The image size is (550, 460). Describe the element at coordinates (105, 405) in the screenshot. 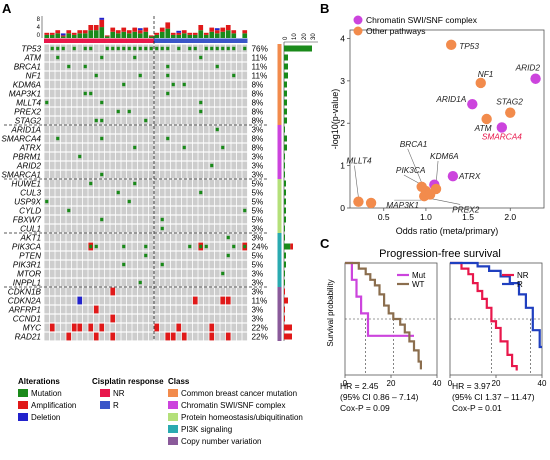

I see `legend-r-swatch` at that location.